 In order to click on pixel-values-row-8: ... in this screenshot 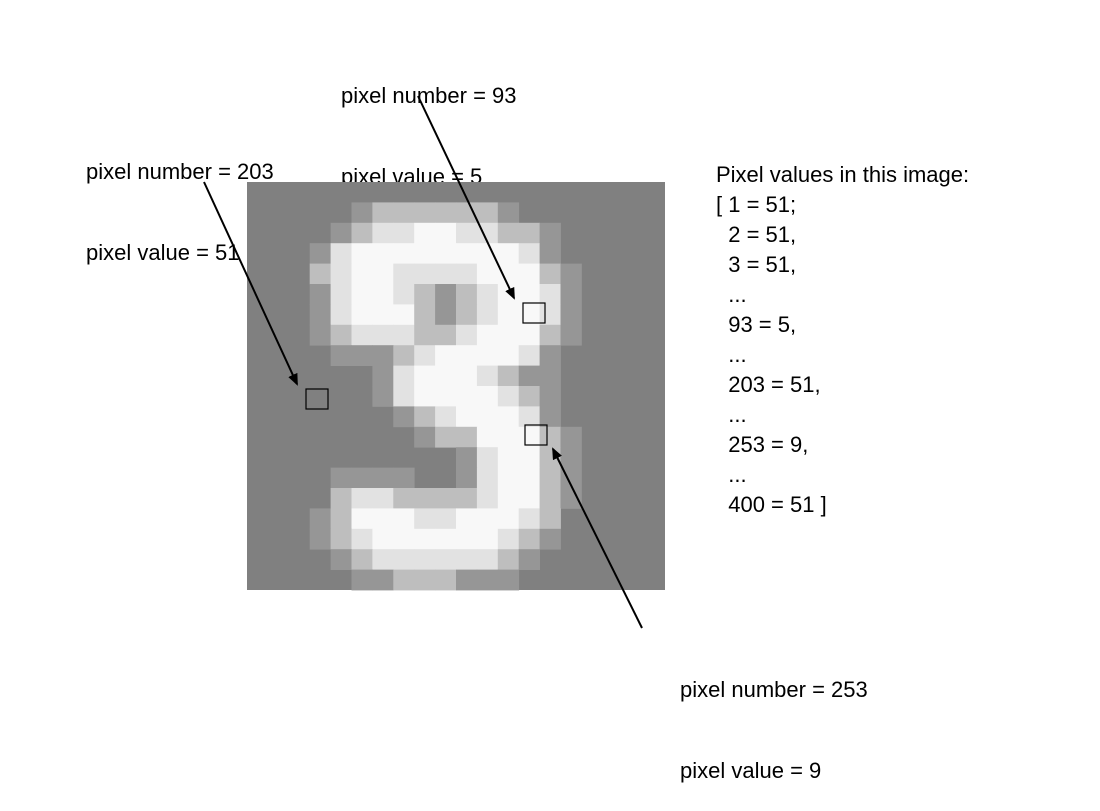, I will do `click(731, 414)`.